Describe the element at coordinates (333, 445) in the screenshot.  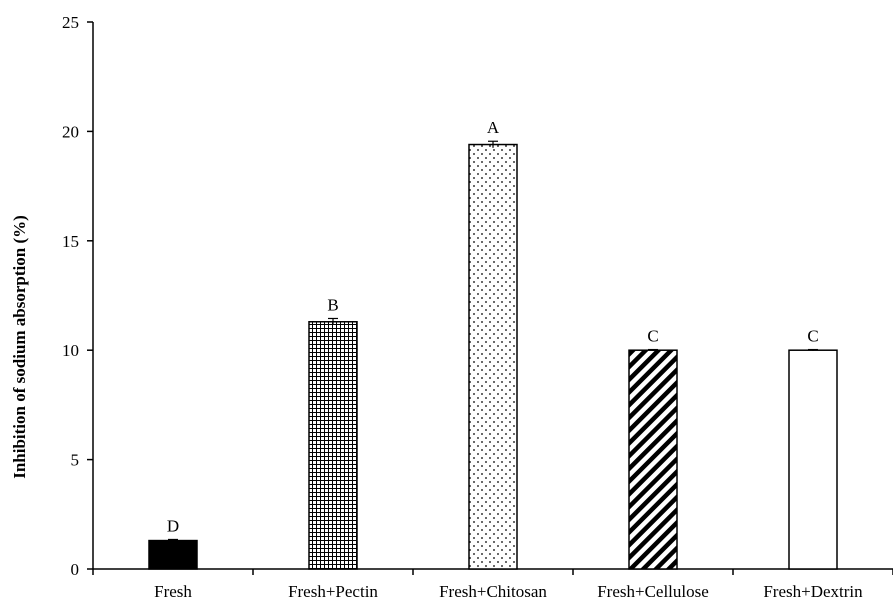
I see `bar-fresh-pectin` at that location.